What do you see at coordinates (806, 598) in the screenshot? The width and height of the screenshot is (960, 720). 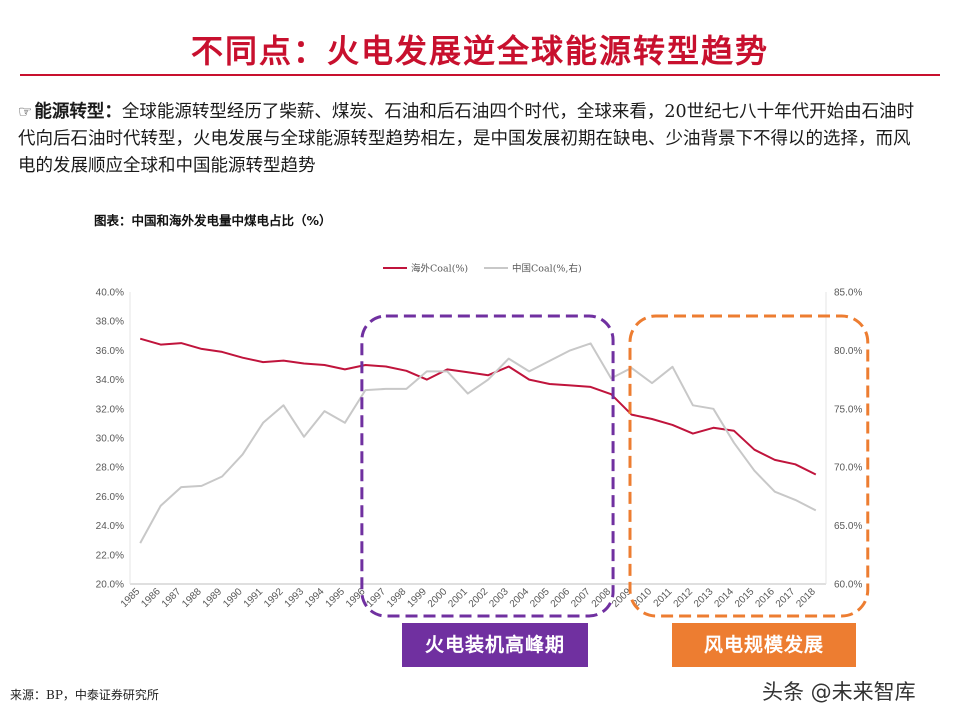 I see `x-axis-tick: 2018` at bounding box center [806, 598].